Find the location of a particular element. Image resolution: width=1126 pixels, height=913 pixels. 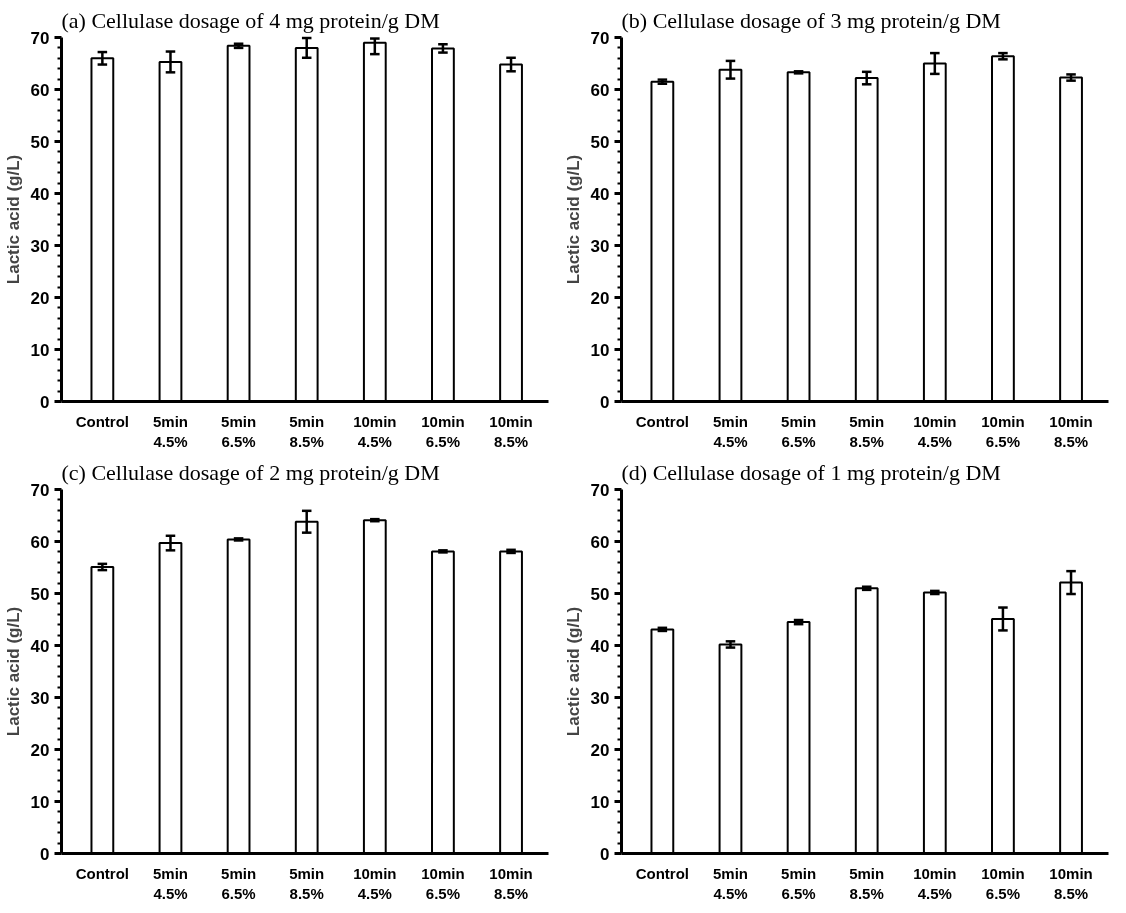

chart-title: (b) Cellulase dosage of 3 mg protein/g DM is located at coordinates (811, 20).